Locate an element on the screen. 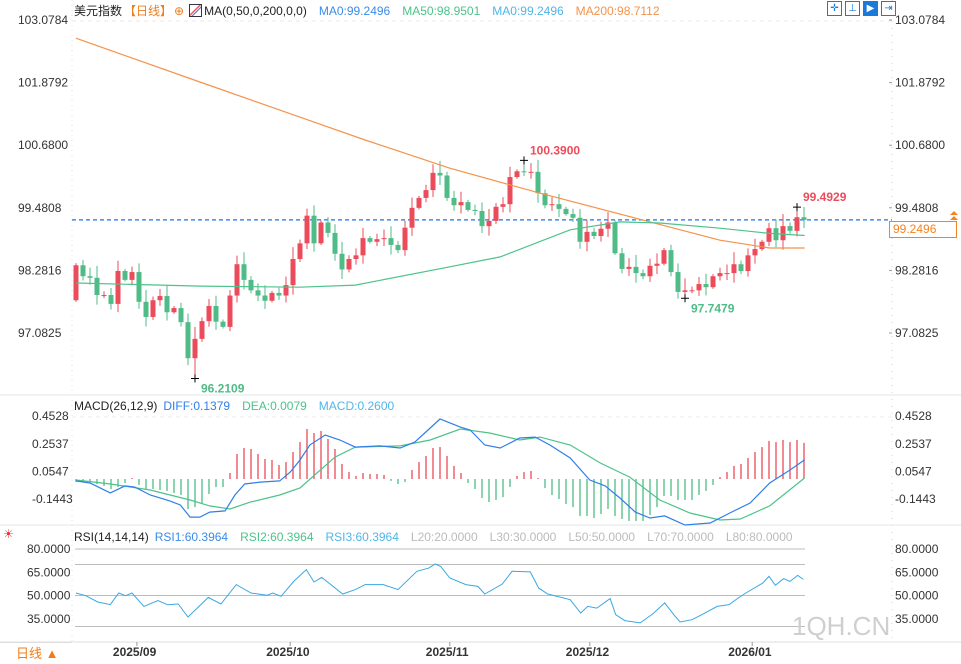  price-tick-left: 99.4808 is located at coordinates (40, 208).